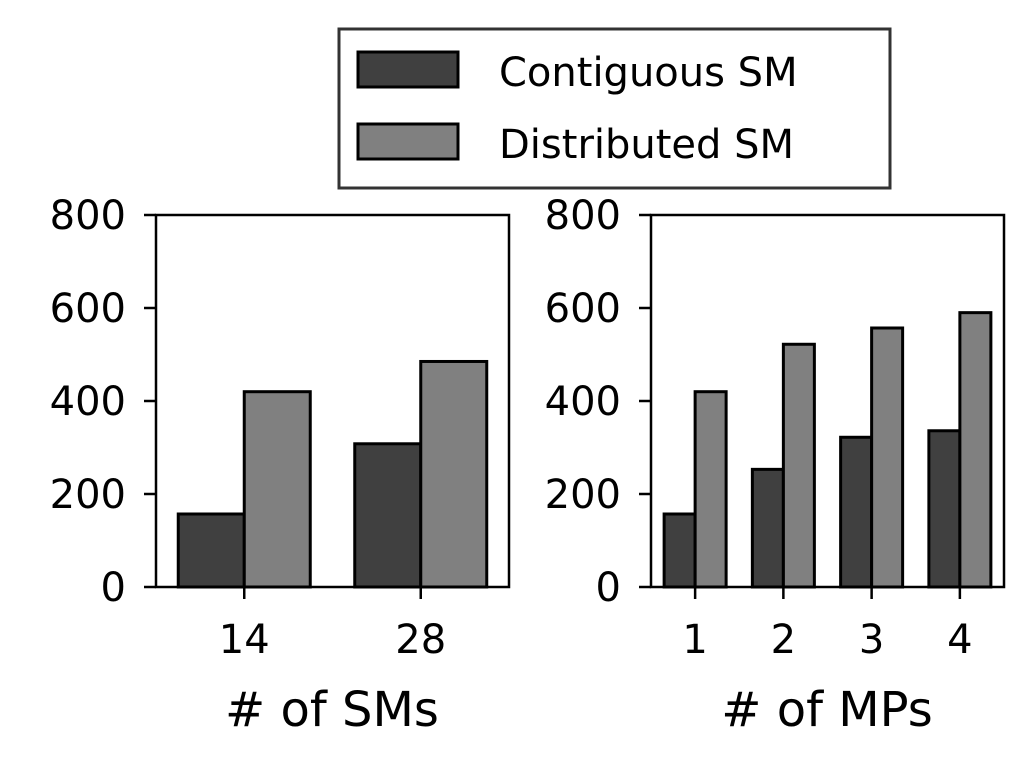  I want to click on x-tick-label-mps-4: 4, so click(959, 640).